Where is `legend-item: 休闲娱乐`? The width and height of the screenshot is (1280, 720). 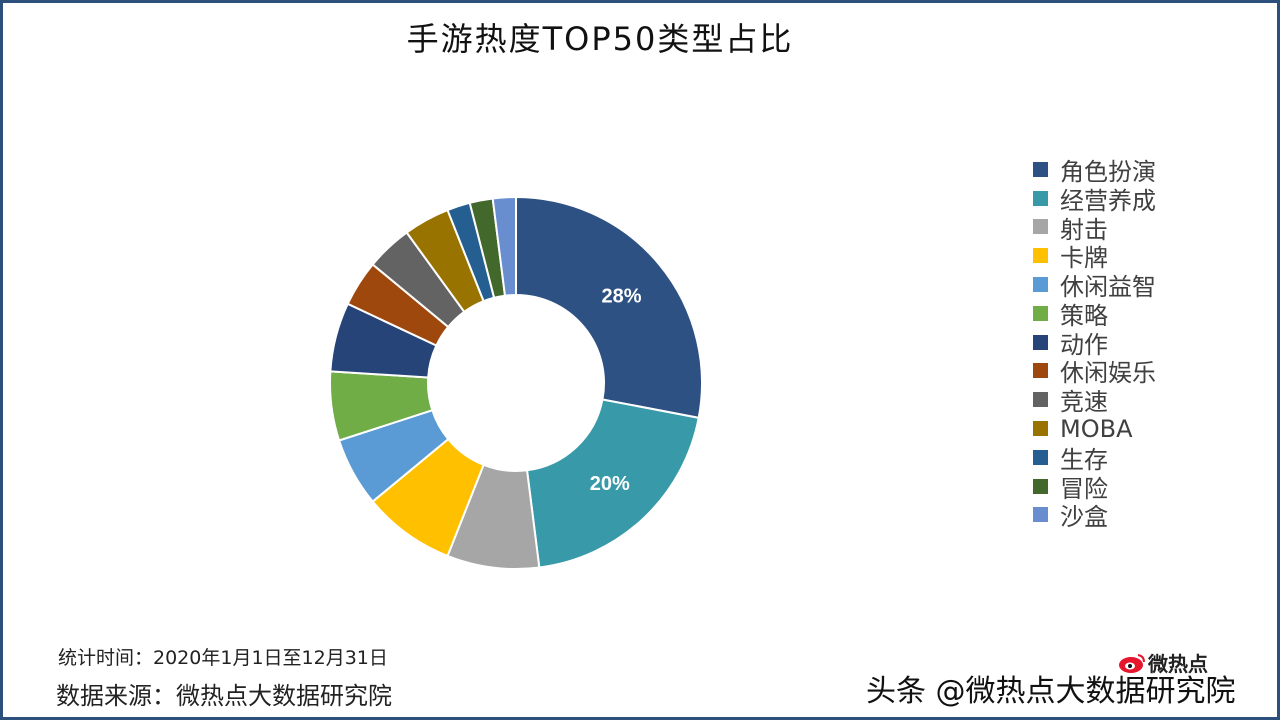 legend-item: 休闲娱乐 is located at coordinates (1094, 372).